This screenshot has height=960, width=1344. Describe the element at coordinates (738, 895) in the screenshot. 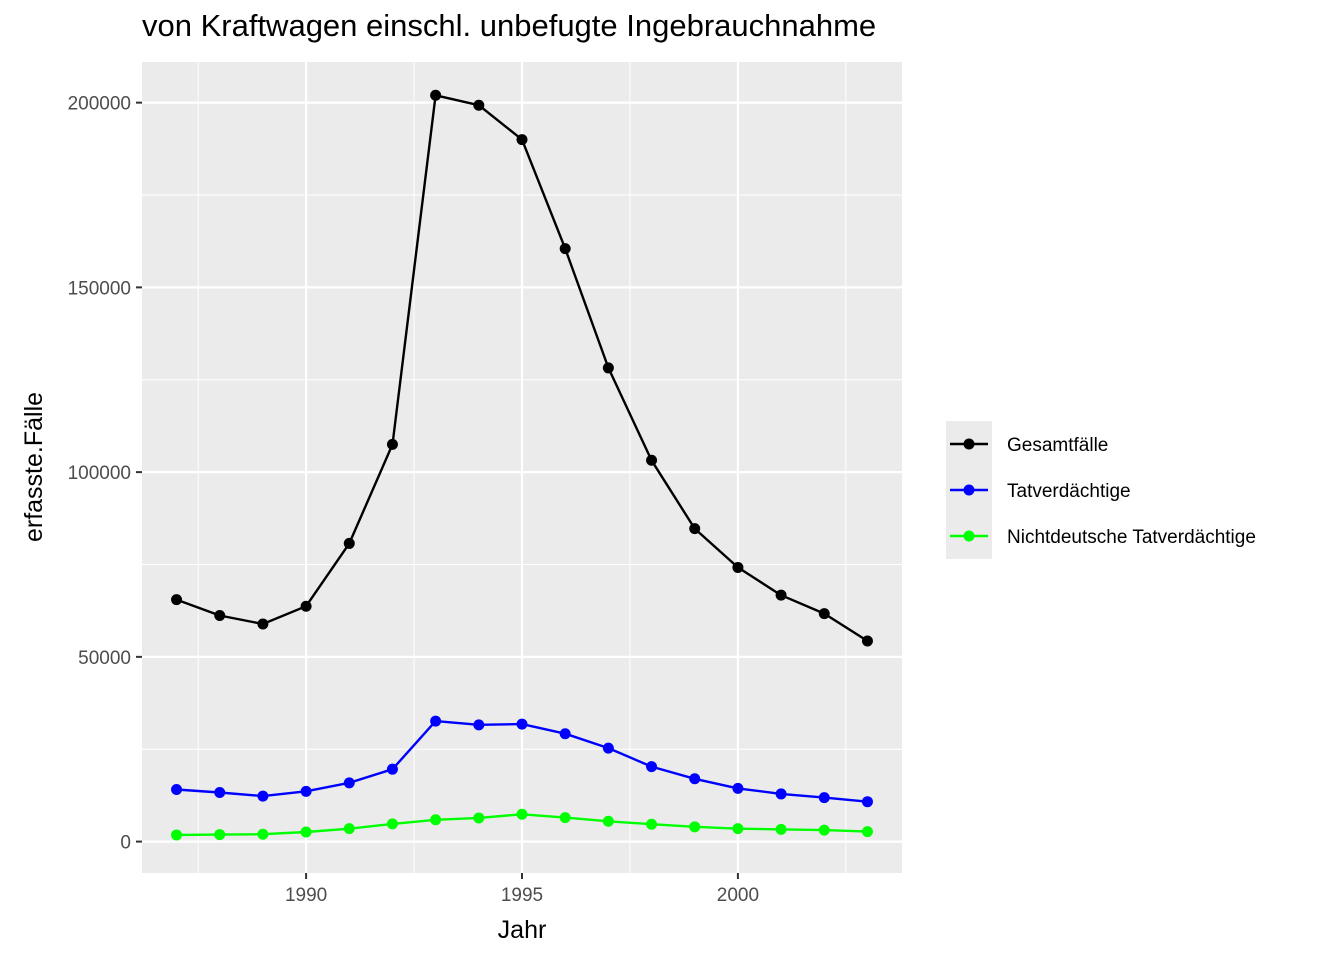

I see `x-tick-label: 2000` at that location.